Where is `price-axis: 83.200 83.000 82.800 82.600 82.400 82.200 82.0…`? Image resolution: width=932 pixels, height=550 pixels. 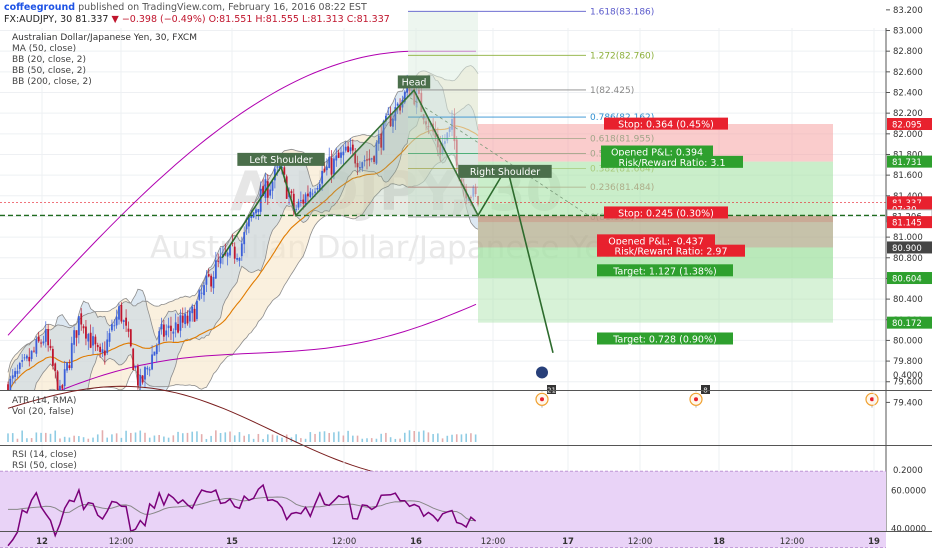
price-axis: 83.200 83.000 82.800 82.600 82.400 82.200 82.0… is located at coordinates (908, 275).